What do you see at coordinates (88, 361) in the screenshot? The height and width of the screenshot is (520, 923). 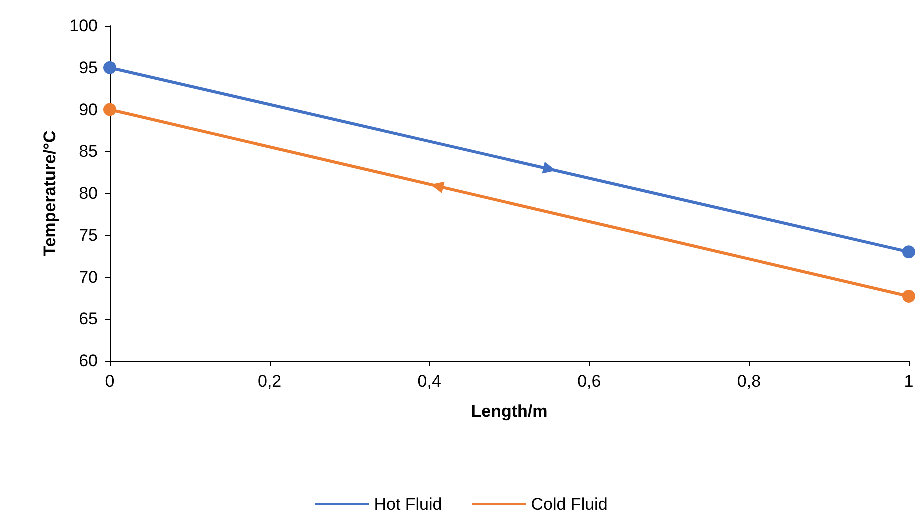 I see `y-tick-label: 60` at bounding box center [88, 361].